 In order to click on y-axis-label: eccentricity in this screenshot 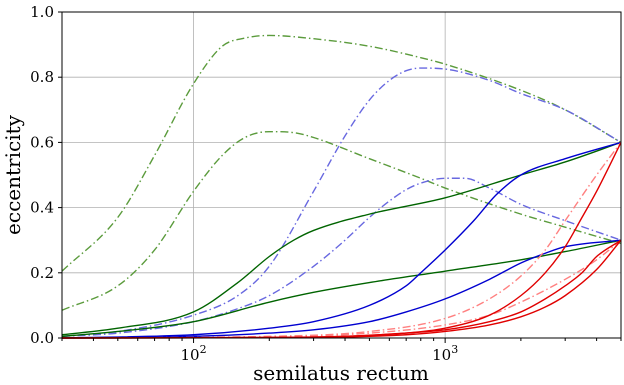, I will do `click(13, 174)`.